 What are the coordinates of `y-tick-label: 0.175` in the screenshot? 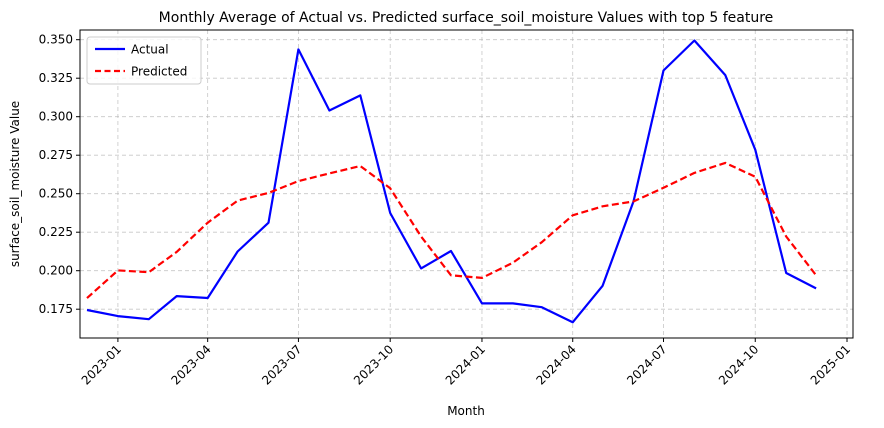 It's located at (56, 309).